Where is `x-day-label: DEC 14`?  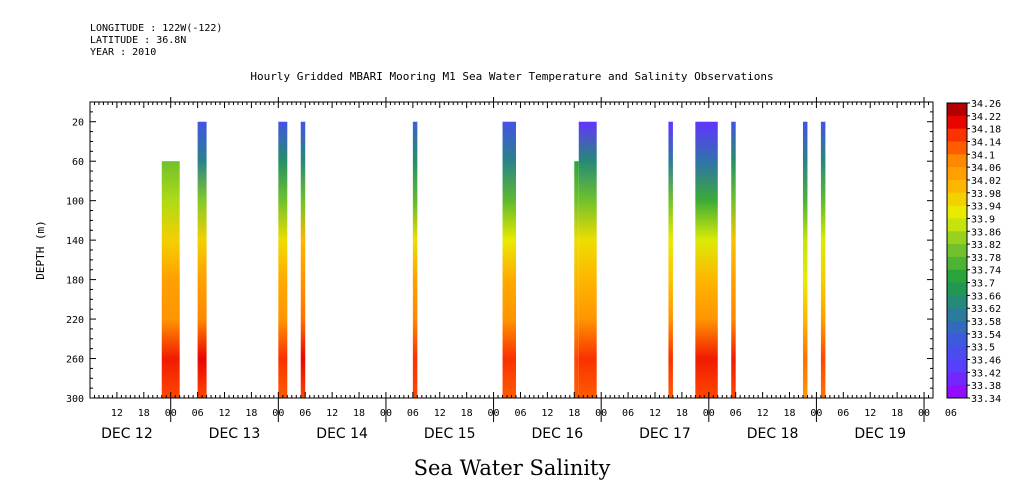 x-day-label: DEC 14 is located at coordinates (342, 434).